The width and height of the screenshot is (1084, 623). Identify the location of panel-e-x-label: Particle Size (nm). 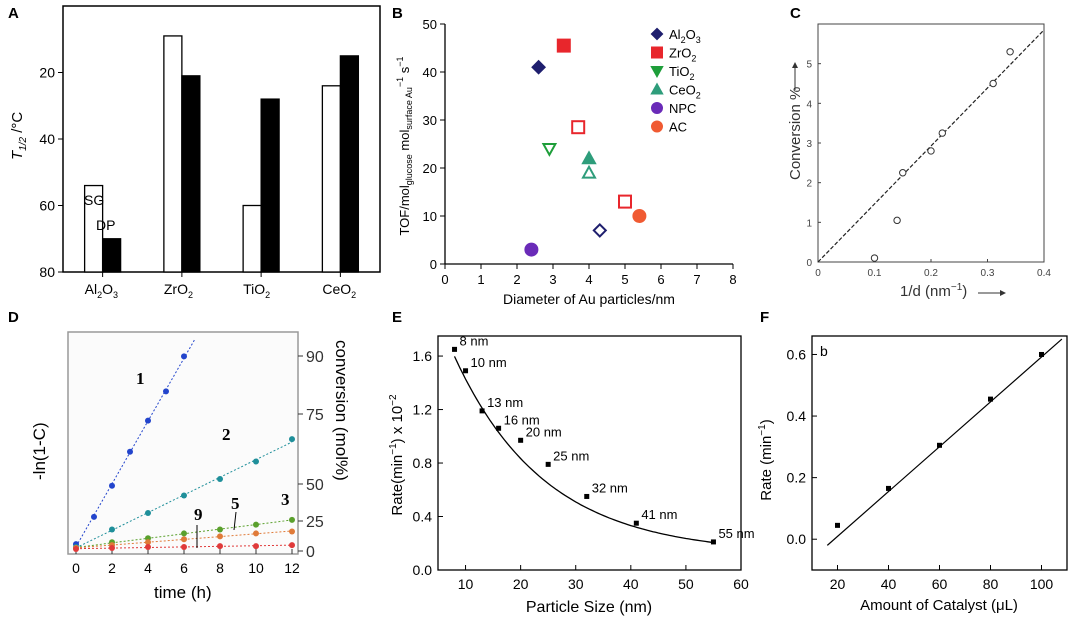
(589, 607).